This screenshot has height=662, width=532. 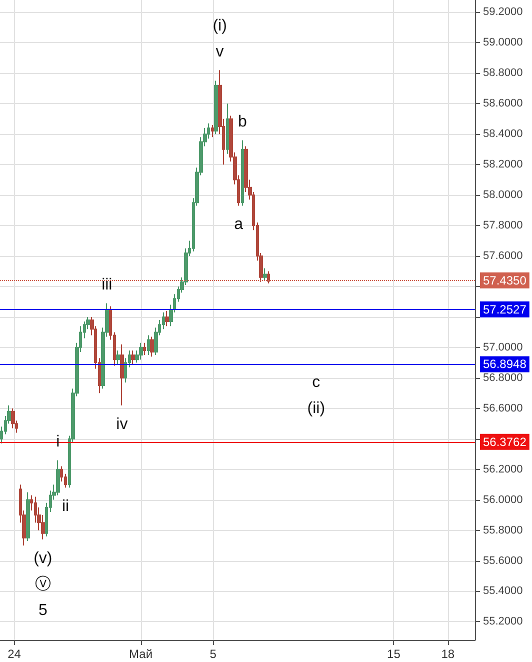 I want to click on y-tick-label: 58.0000, so click(x=503, y=195).